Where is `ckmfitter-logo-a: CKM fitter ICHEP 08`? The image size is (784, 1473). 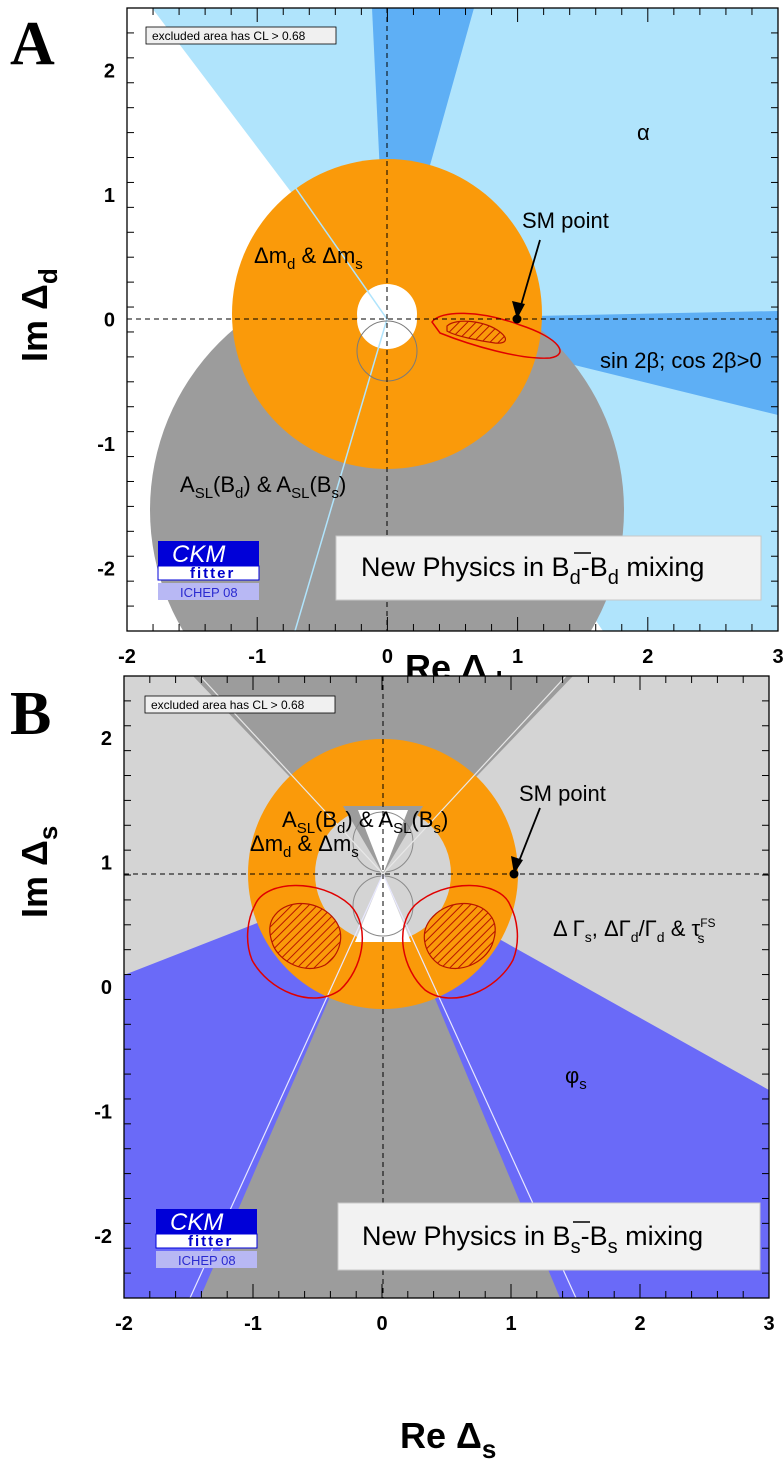 ckmfitter-logo-a: CKM fitter ICHEP 08 is located at coordinates (208, 570).